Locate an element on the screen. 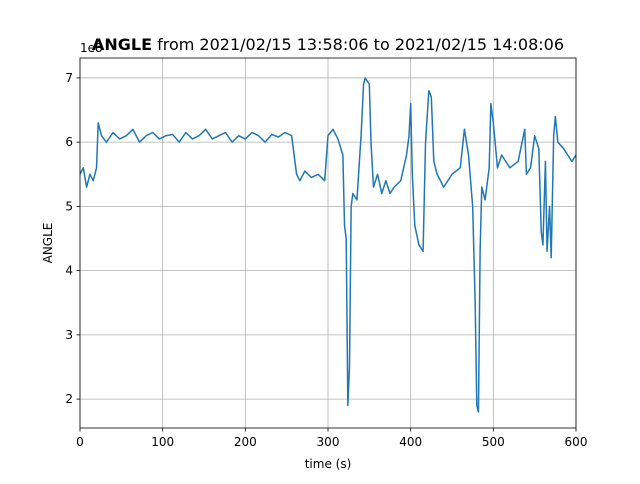 The width and height of the screenshot is (640, 484). y-tick-label: 2 is located at coordinates (69, 399).